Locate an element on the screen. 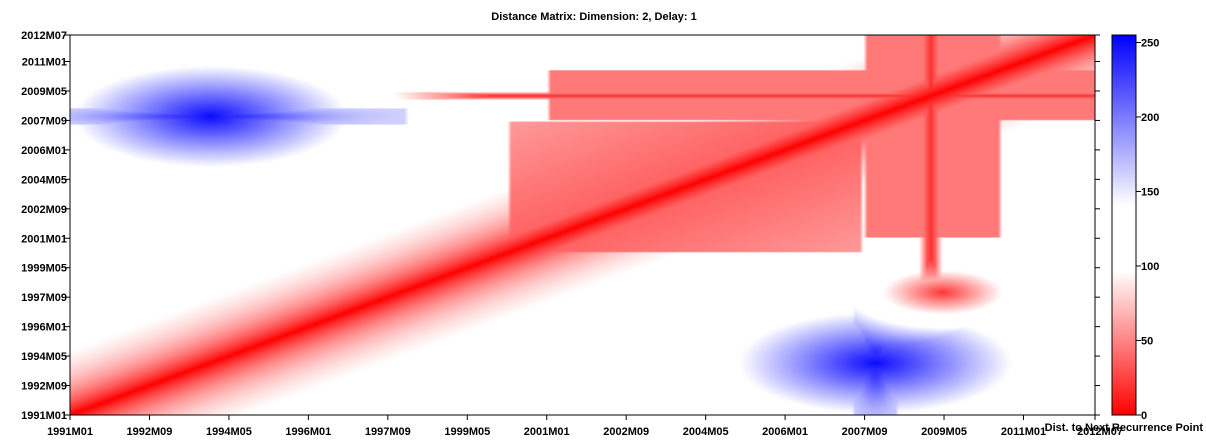  x-tick-label: 1999M05 is located at coordinates (467, 432).